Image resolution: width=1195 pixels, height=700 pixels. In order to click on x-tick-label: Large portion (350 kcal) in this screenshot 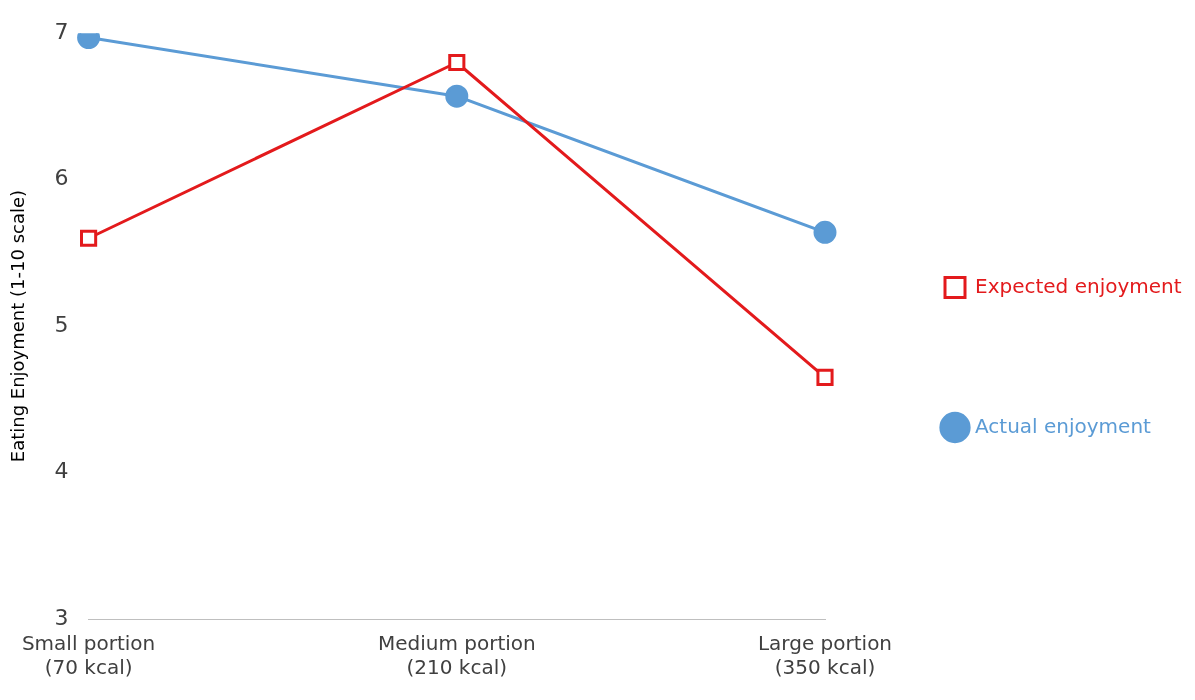, I will do `click(825, 655)`.